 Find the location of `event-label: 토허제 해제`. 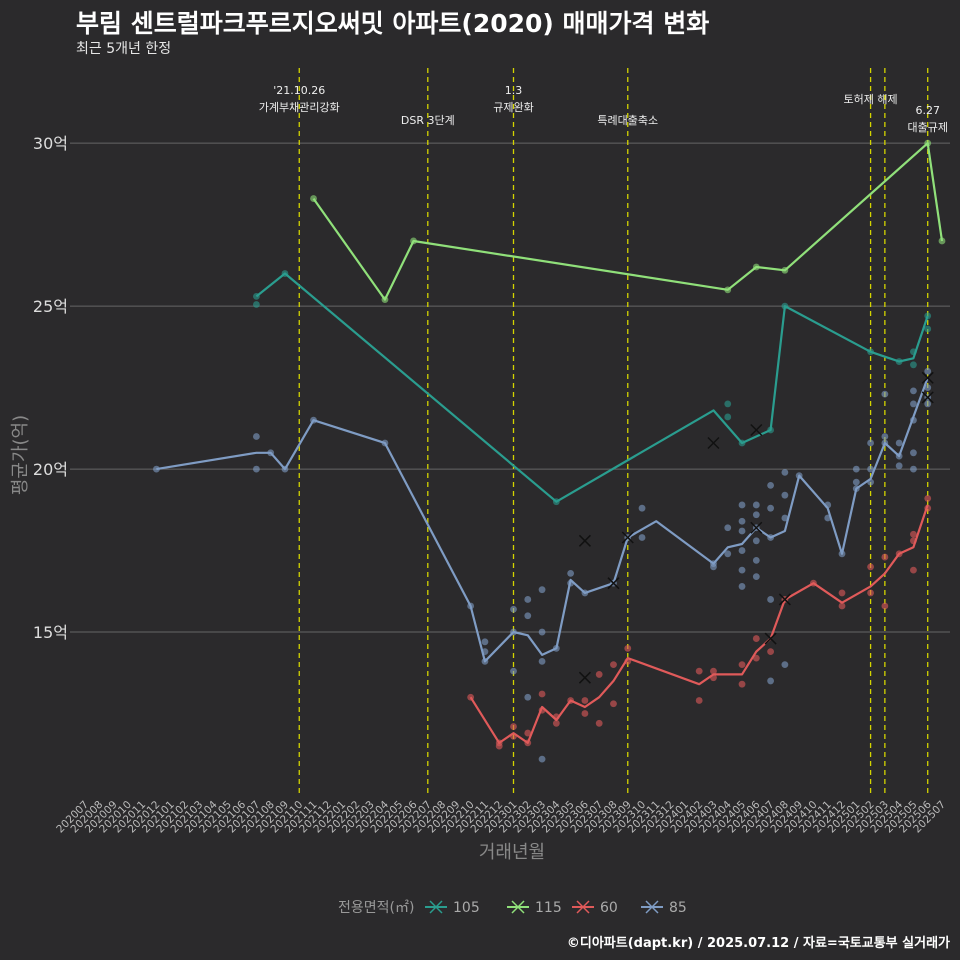

event-label: 토허제 해제 is located at coordinates (871, 99).